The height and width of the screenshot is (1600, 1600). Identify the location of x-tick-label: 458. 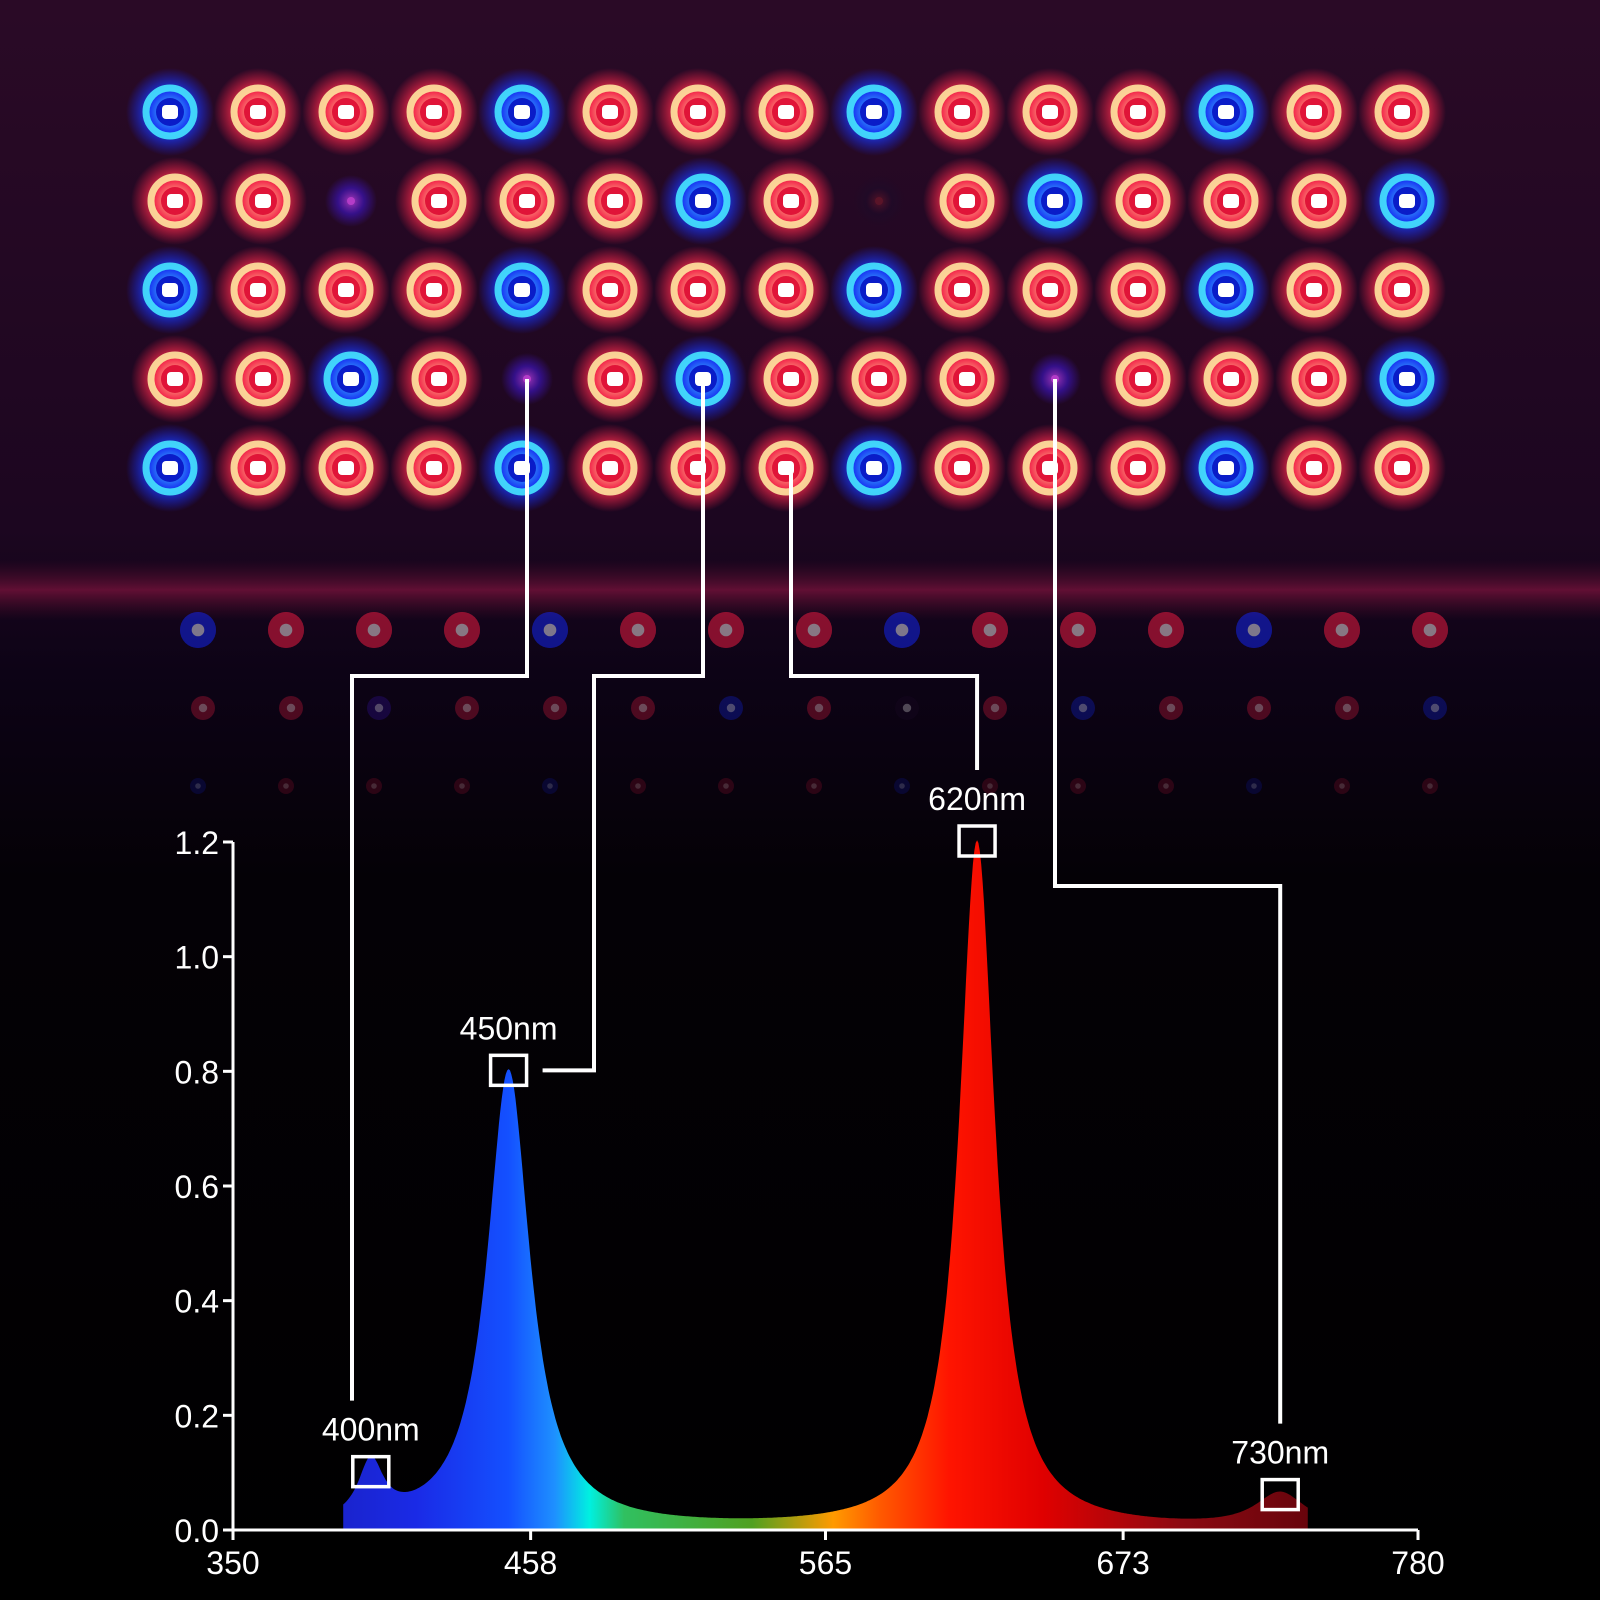
(530, 1563).